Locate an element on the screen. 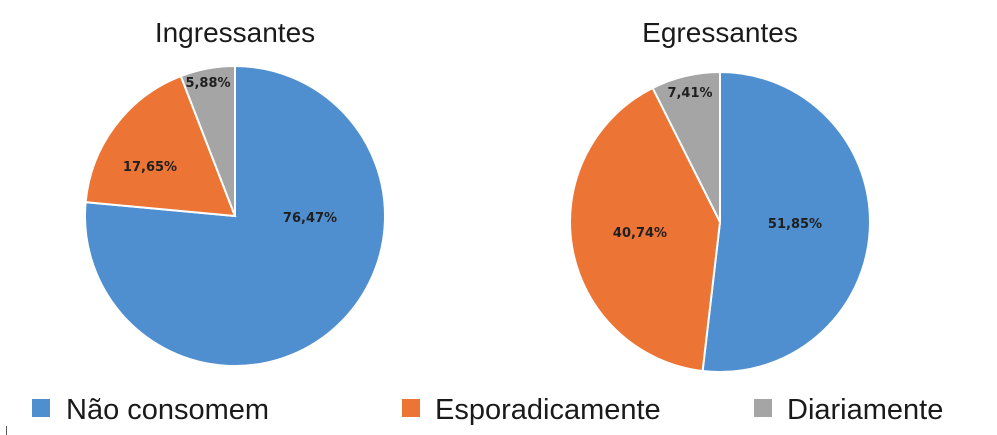  pie-labels-egressantes: 51,85% 40,74% 7,41% is located at coordinates (717, 163).